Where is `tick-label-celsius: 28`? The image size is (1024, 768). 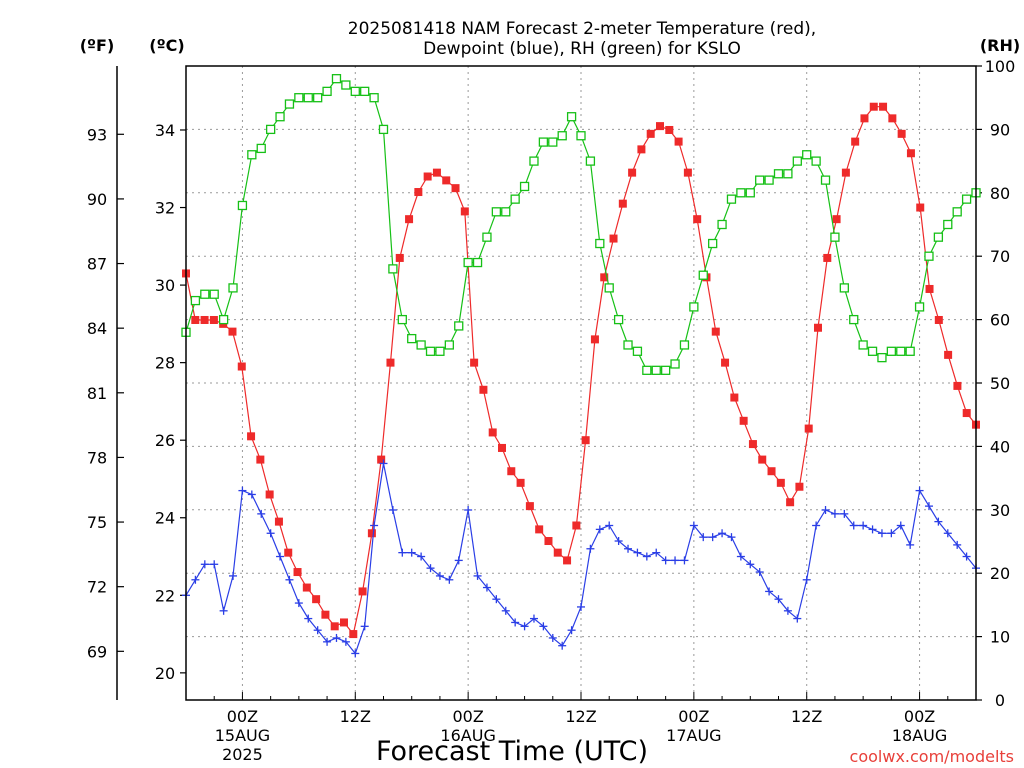 tick-label-celsius: 28 is located at coordinates (165, 363).